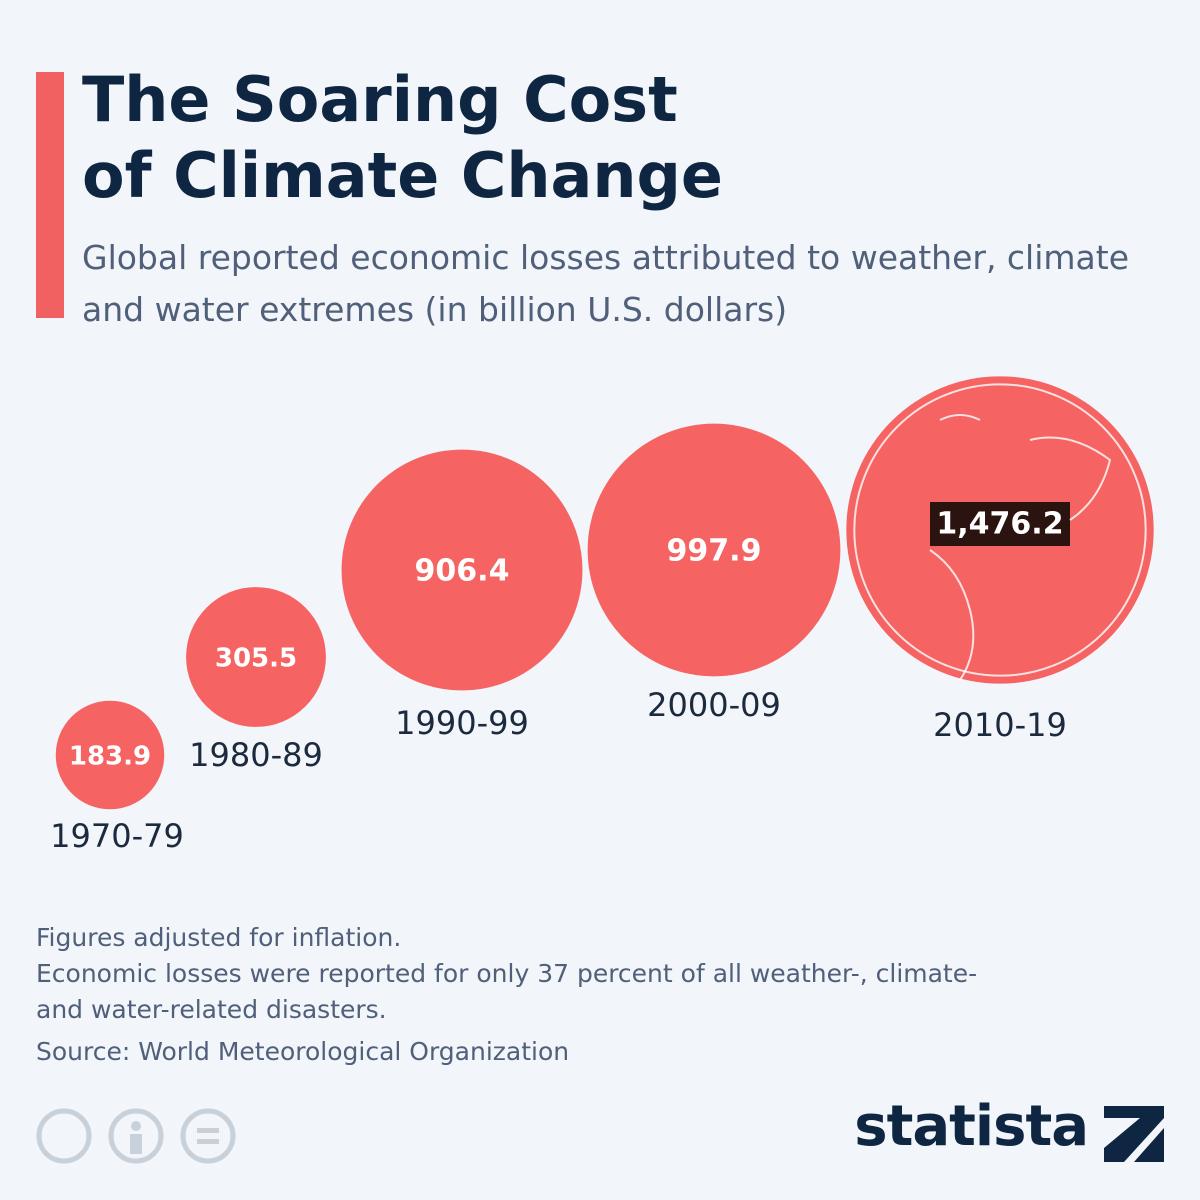 Image resolution: width=1200 pixels, height=1200 pixels. I want to click on globe-outline, so click(1000, 530).